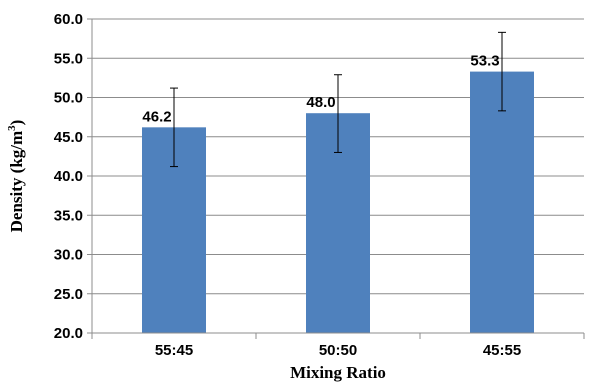 Image resolution: width=589 pixels, height=382 pixels. I want to click on x-tick-label: 45:55, so click(502, 350).